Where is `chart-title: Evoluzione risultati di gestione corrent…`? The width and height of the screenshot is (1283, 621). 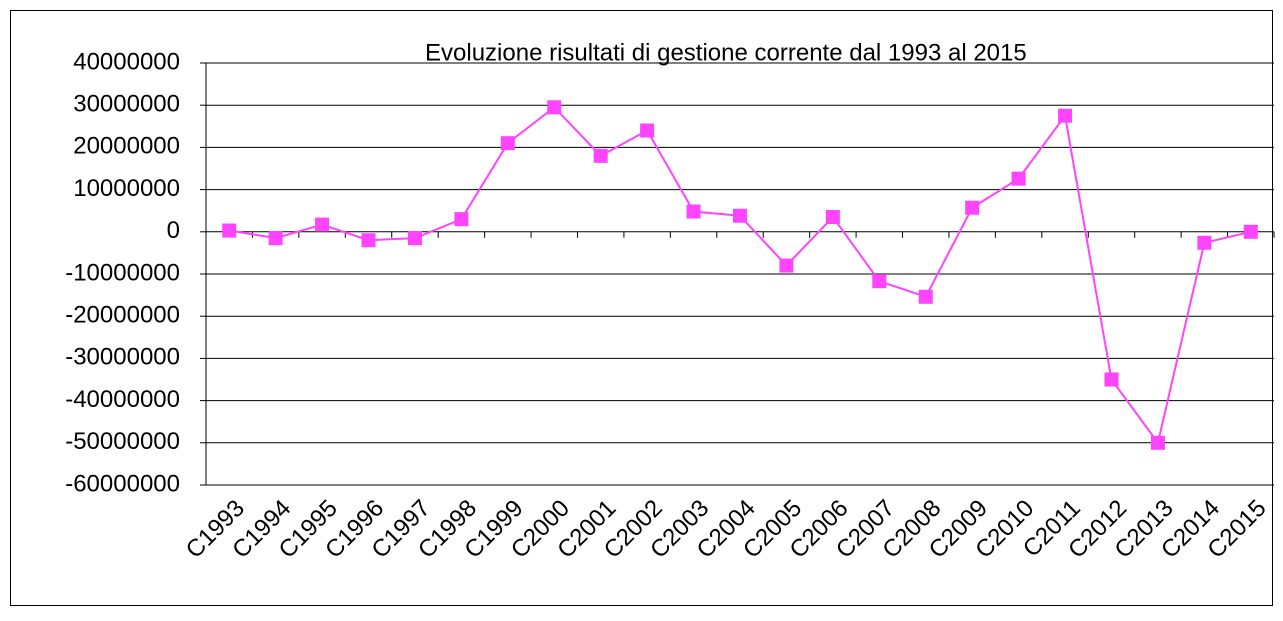
chart-title: Evoluzione risultati di gestione corrent… is located at coordinates (726, 52).